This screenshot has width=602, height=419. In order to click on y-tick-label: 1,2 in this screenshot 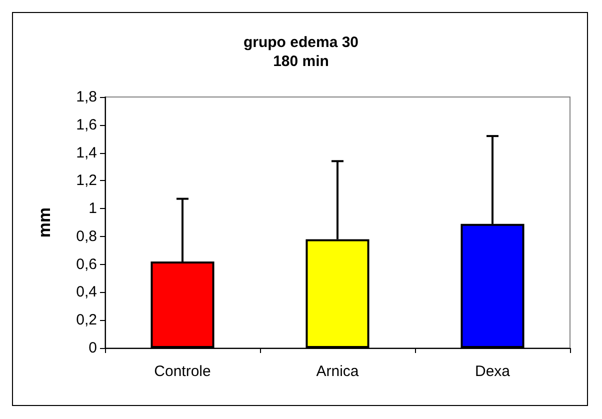, I will do `click(86, 181)`.